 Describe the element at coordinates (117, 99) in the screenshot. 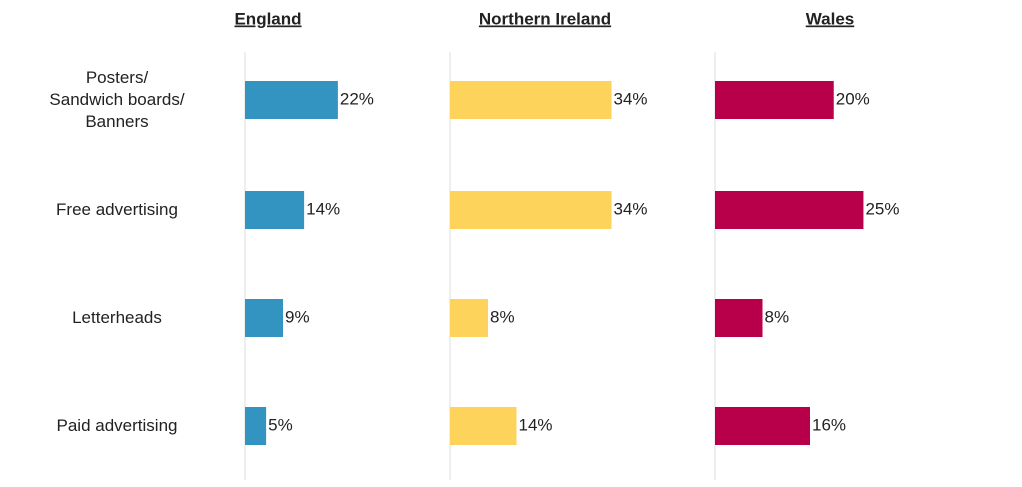

I see `category-label: Posters/ Sandwich boards/ Banners` at that location.